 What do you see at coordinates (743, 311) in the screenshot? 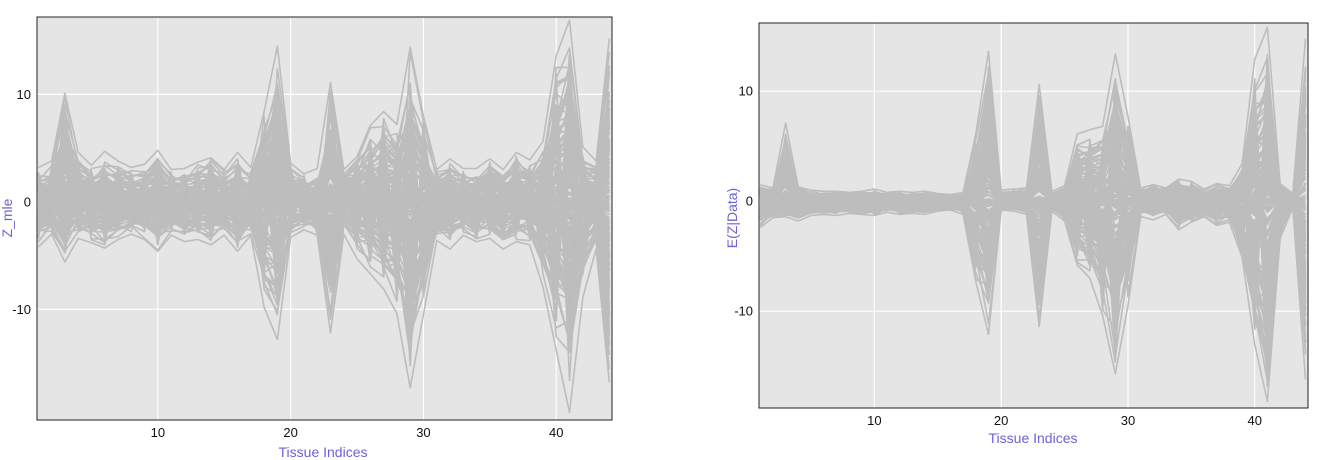
I see `right-y-tick-label--10: -10` at bounding box center [743, 311].